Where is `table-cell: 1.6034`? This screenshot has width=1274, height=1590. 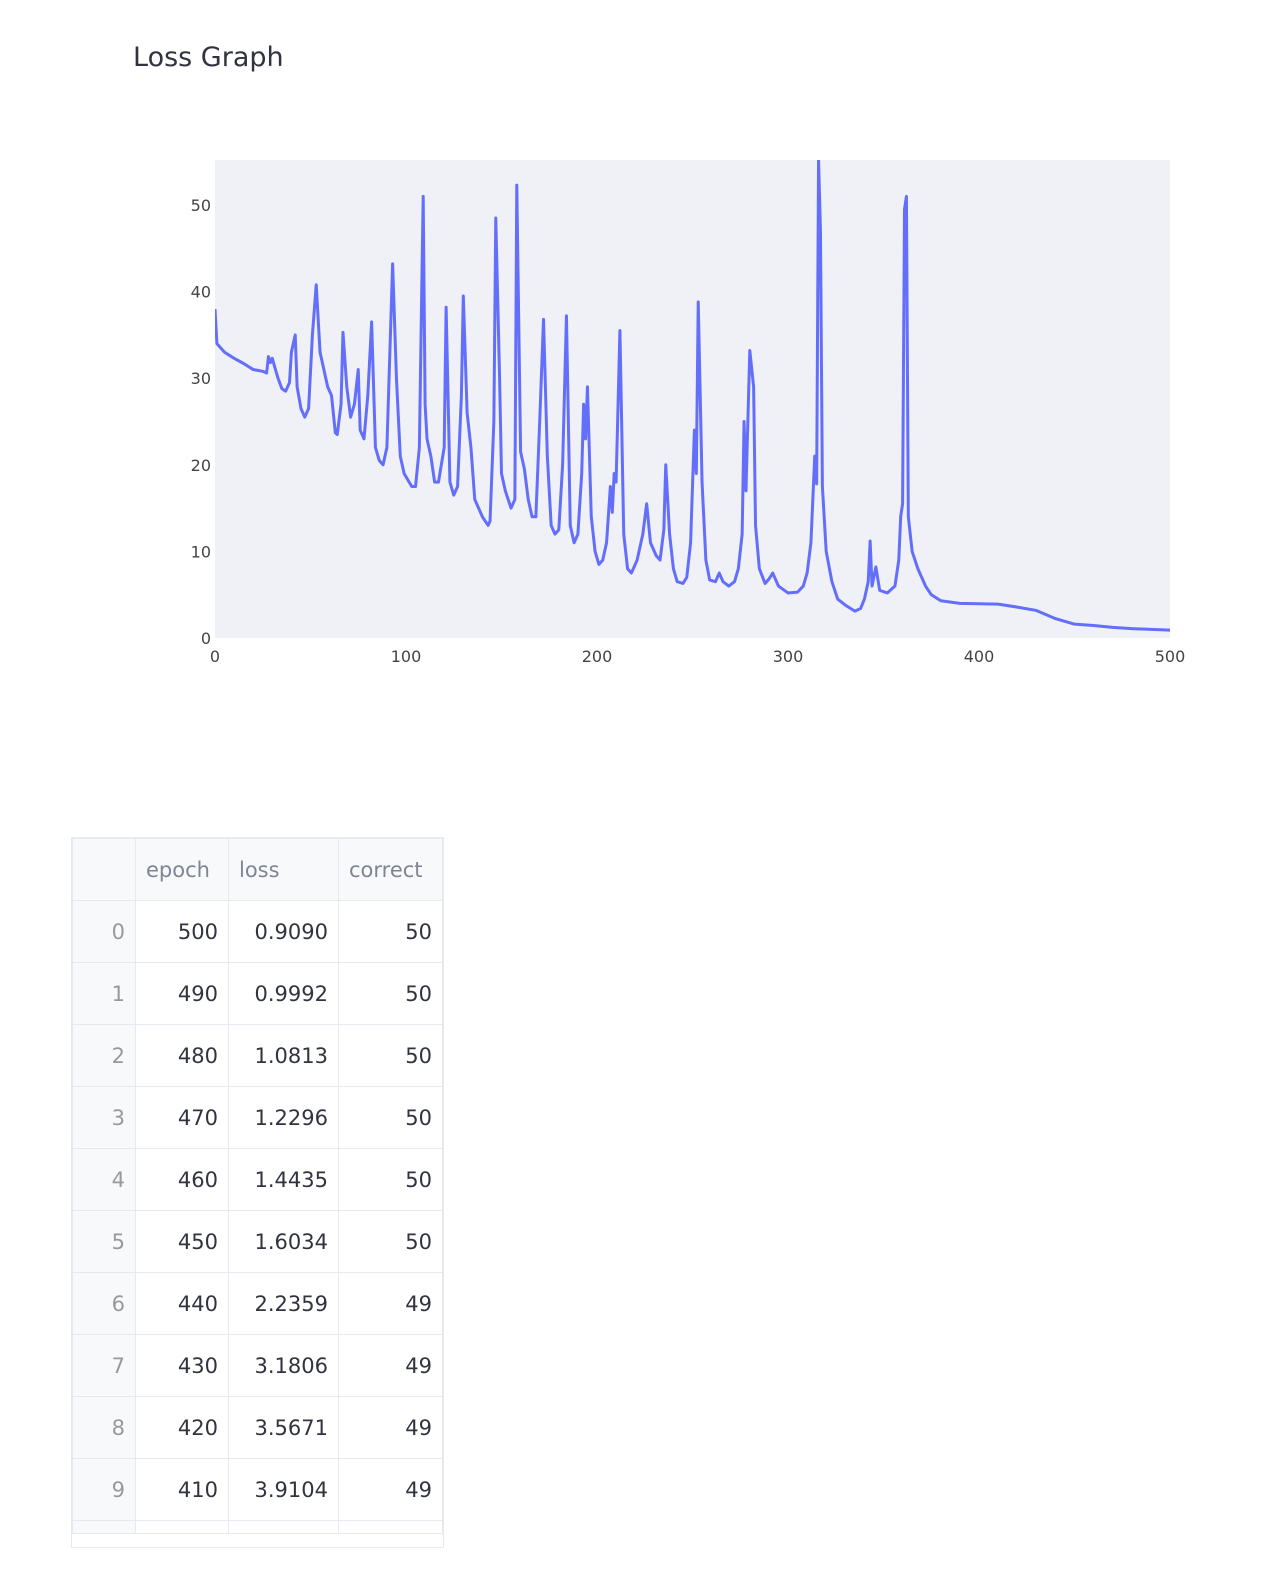
table-cell: 1.6034 is located at coordinates (283, 1241).